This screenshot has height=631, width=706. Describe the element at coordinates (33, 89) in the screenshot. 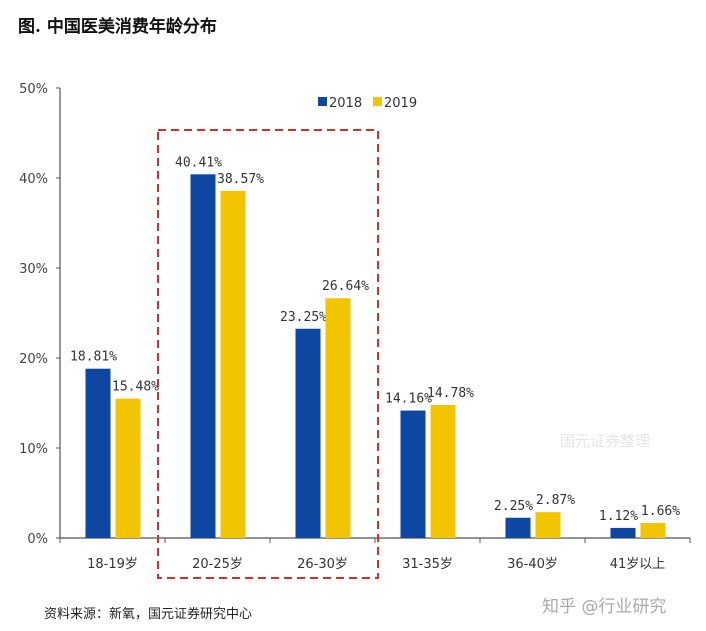

I see `y-tick-label: 50%` at that location.